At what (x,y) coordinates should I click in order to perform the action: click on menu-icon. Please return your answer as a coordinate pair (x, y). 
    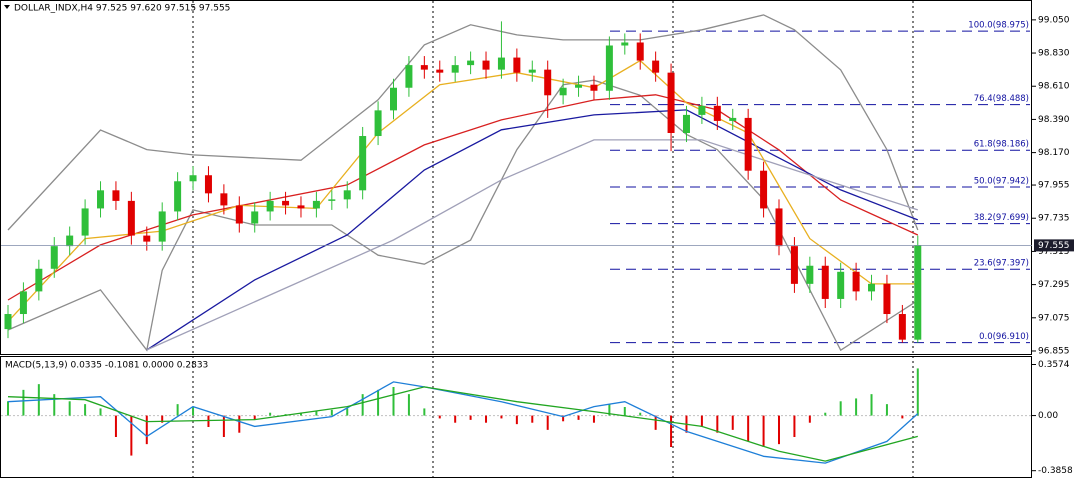
    Looking at the image, I should click on (7, 7).